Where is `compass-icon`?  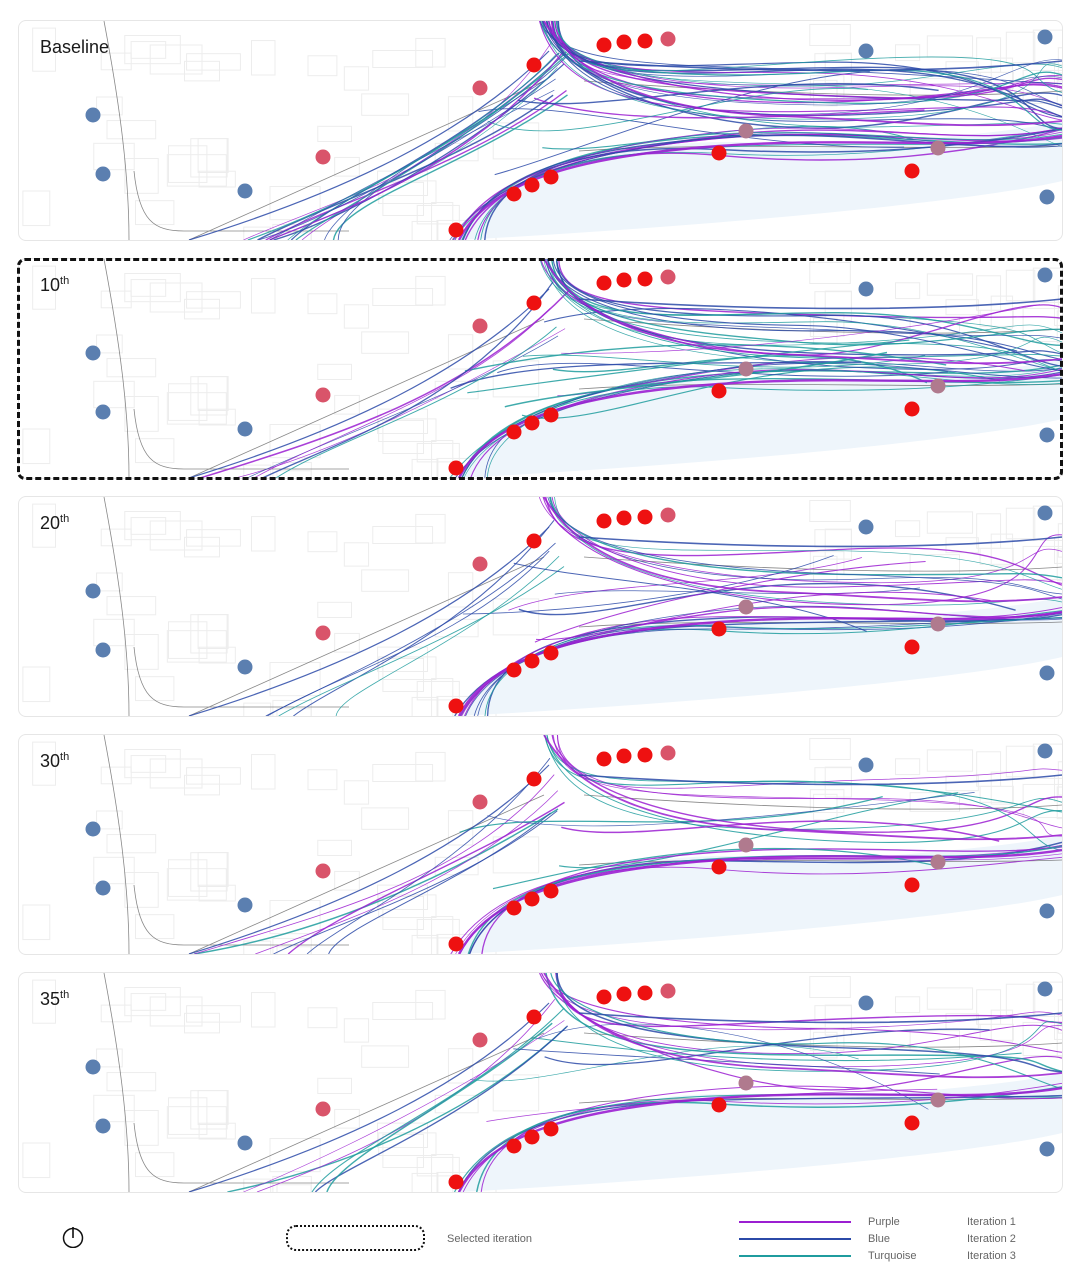
compass-icon is located at coordinates (73, 1237).